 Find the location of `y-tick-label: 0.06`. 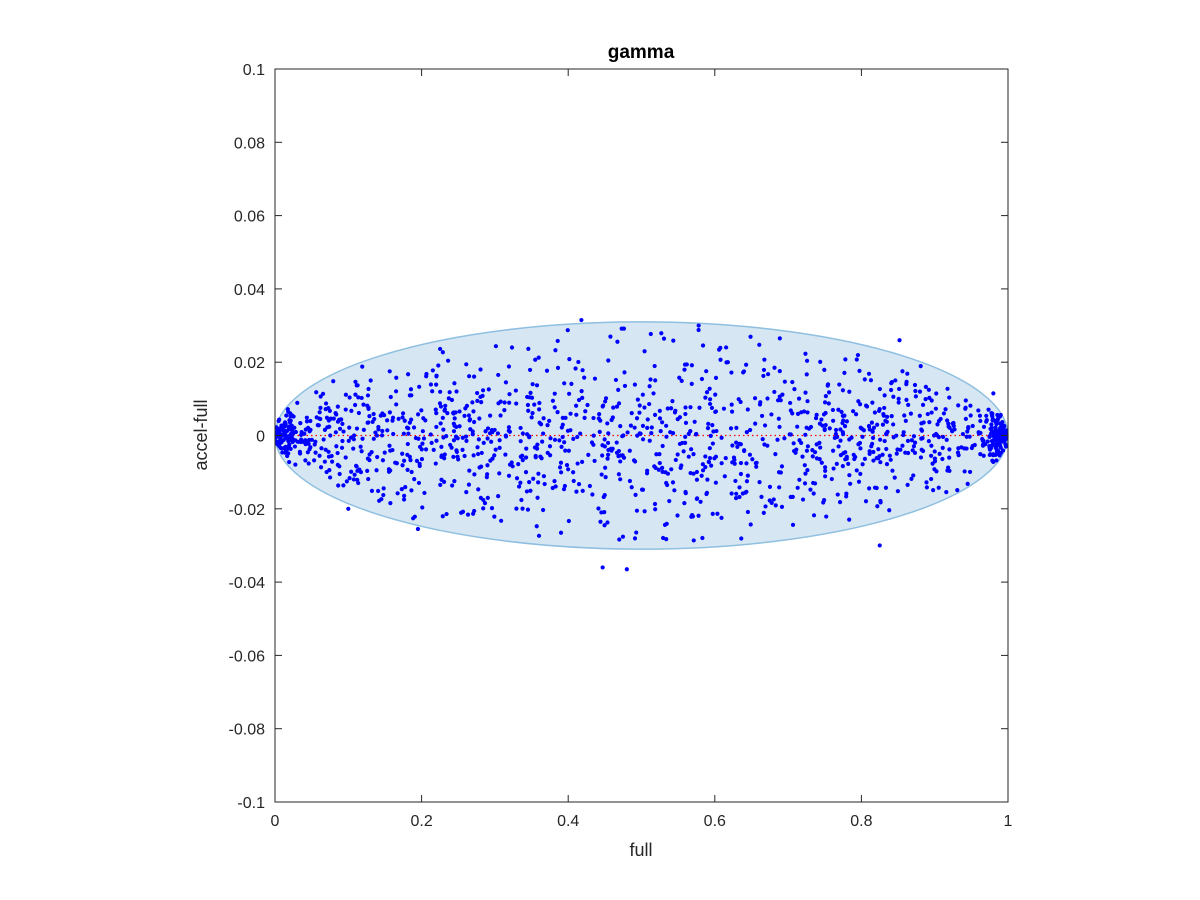

y-tick-label: 0.06 is located at coordinates (249, 217).